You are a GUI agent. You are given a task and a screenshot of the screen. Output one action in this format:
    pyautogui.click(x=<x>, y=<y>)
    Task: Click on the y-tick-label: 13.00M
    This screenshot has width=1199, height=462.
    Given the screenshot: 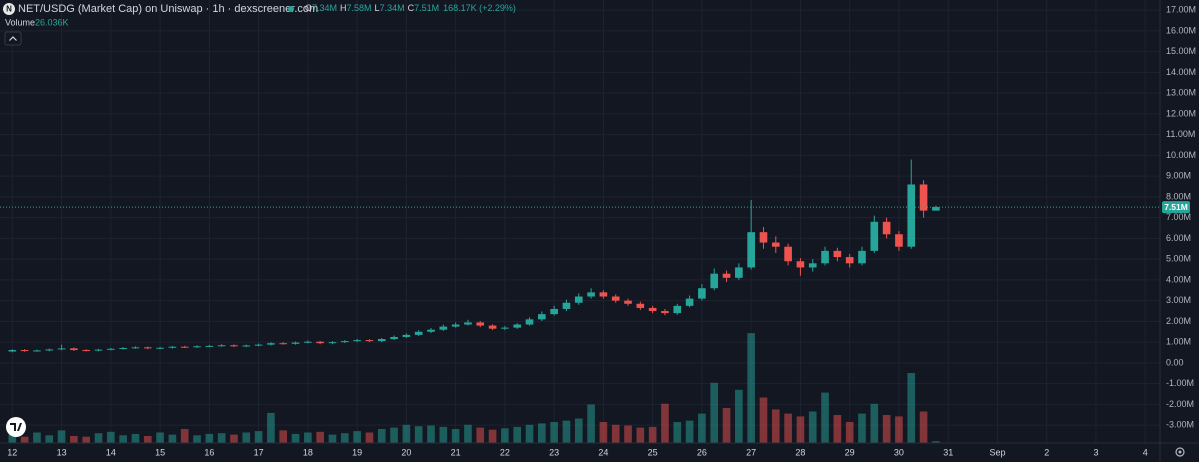 What is the action you would take?
    pyautogui.click(x=1181, y=93)
    